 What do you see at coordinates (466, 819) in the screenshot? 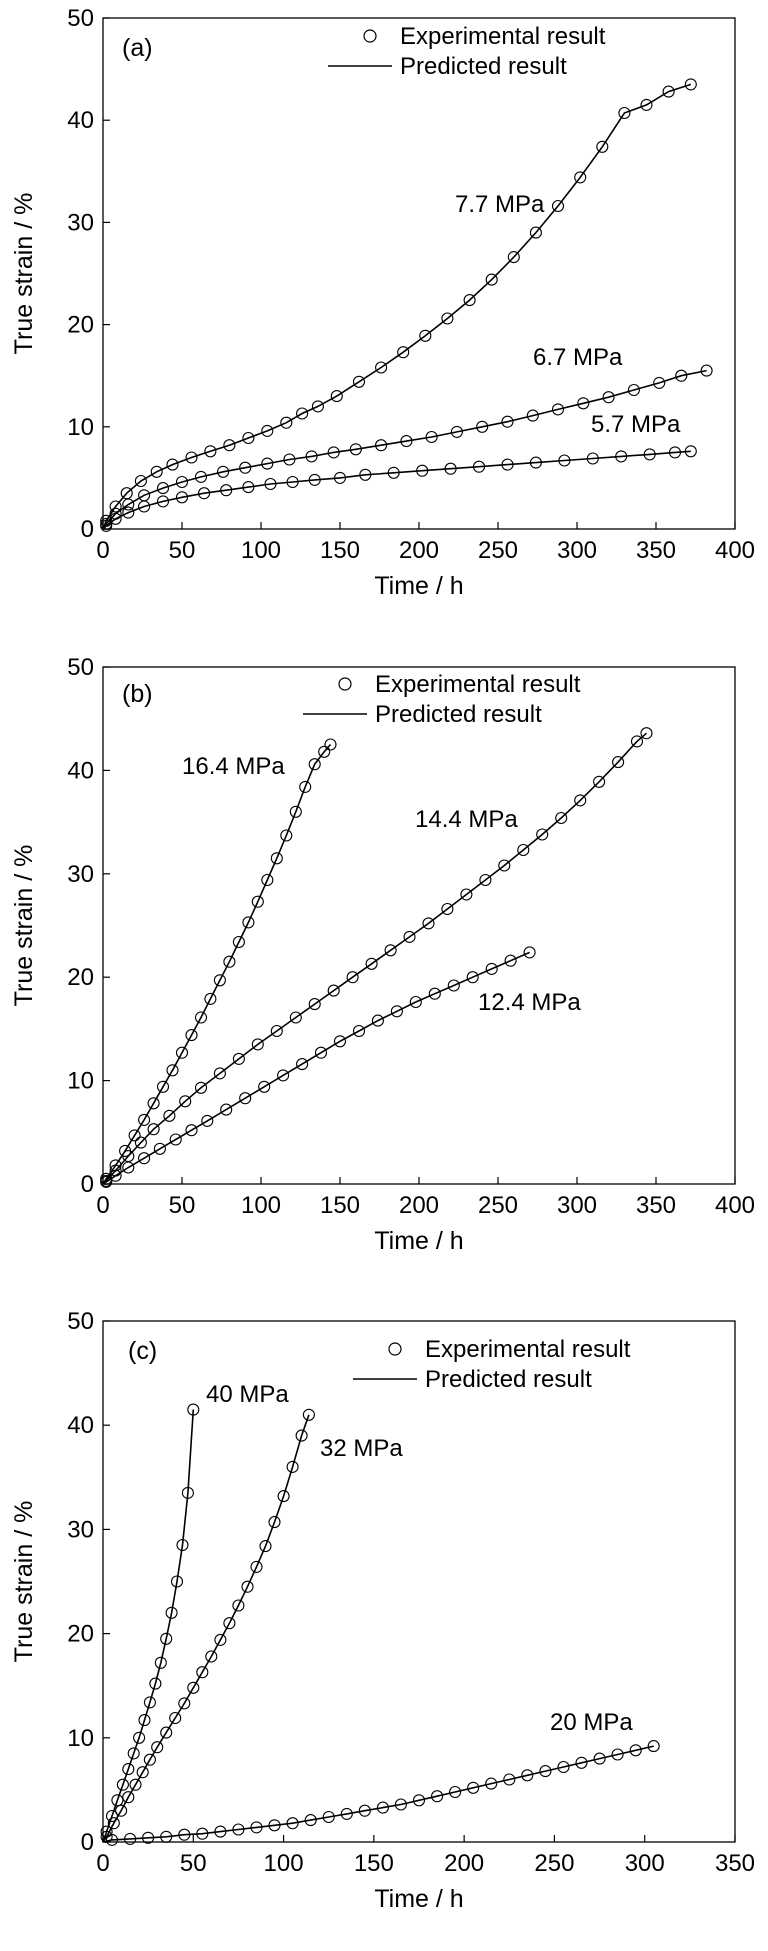
I see `stress-annotation: 14.4 MPa` at bounding box center [466, 819].